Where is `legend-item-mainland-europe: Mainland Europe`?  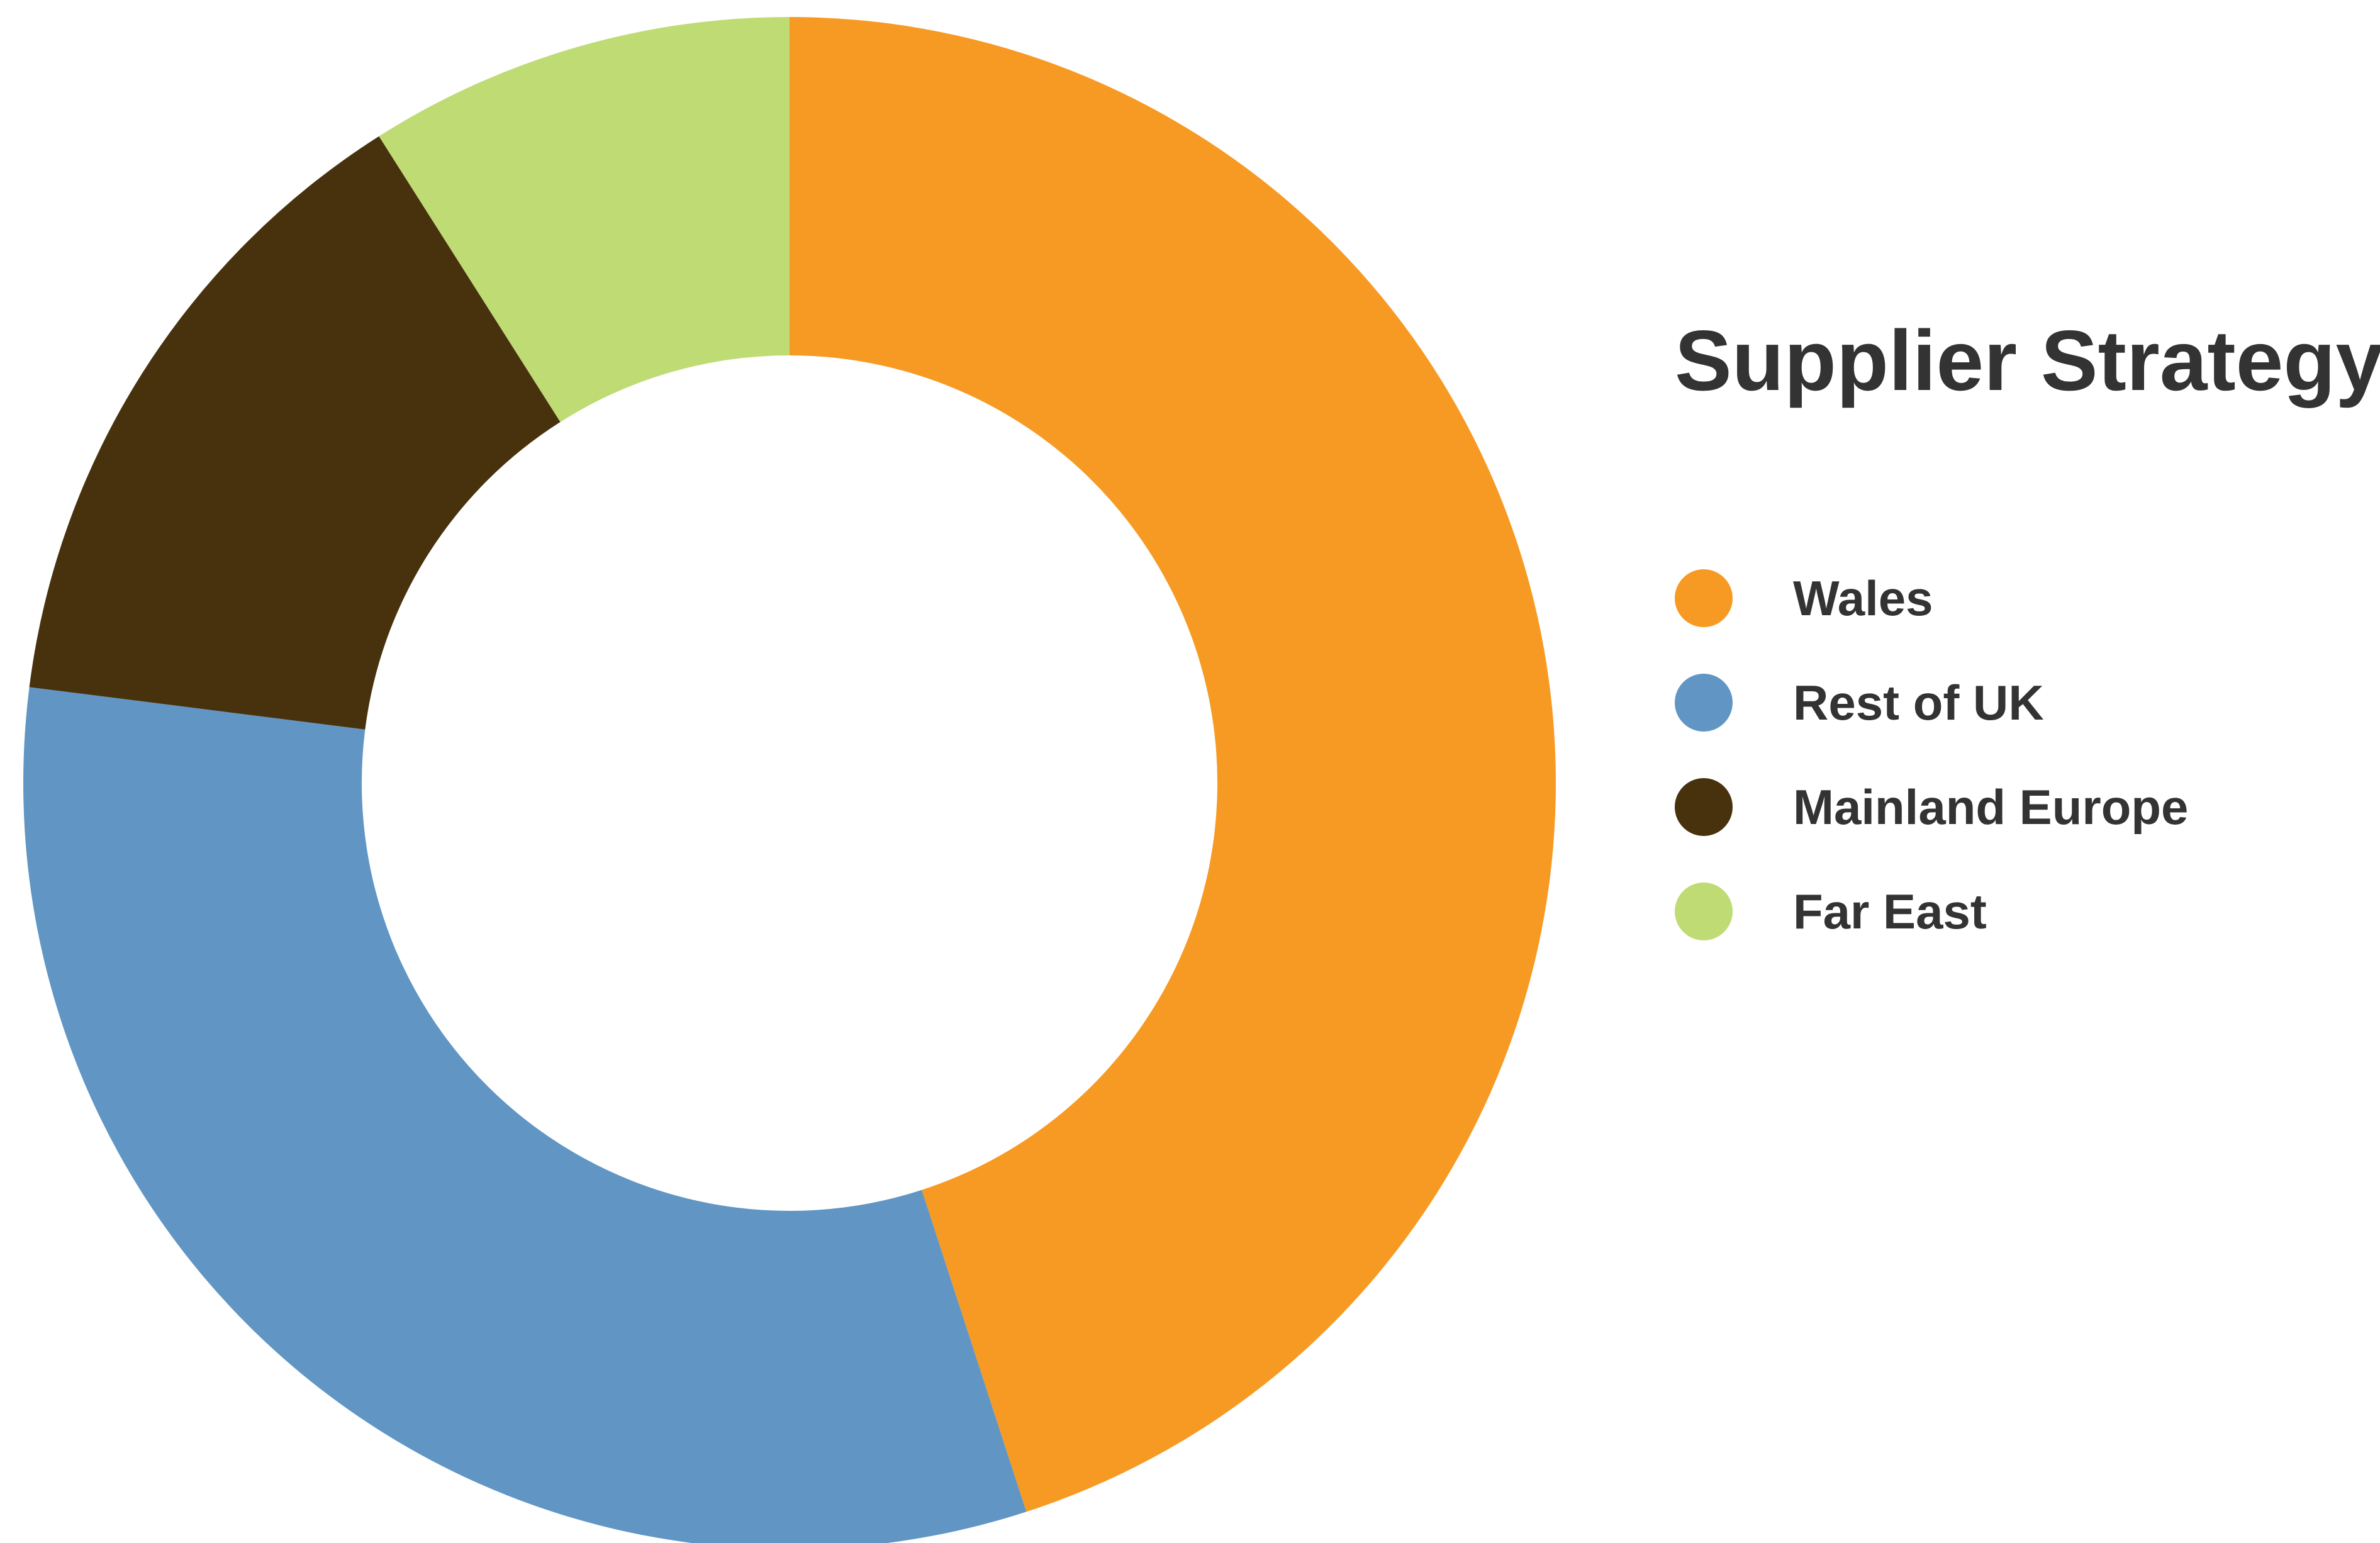 legend-item-mainland-europe: Mainland Europe is located at coordinates (1931, 807).